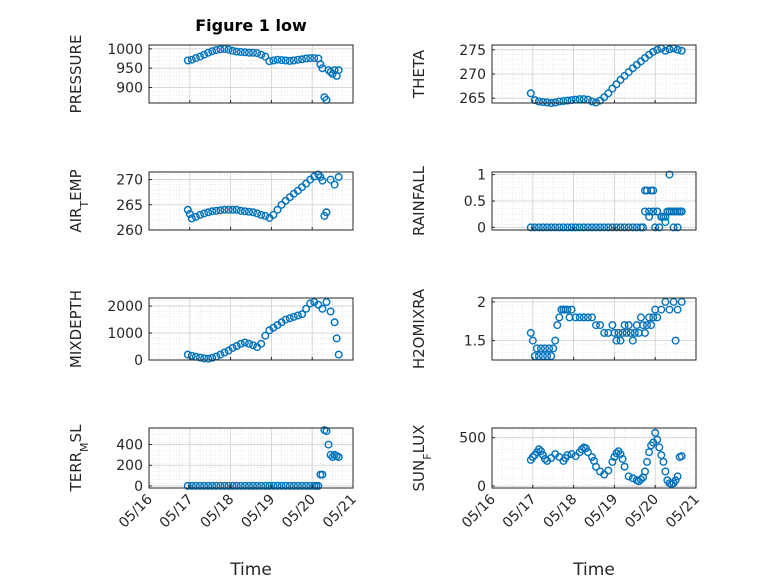  Describe the element at coordinates (251, 25) in the screenshot. I see `figure-title: Figure 1 low` at that location.